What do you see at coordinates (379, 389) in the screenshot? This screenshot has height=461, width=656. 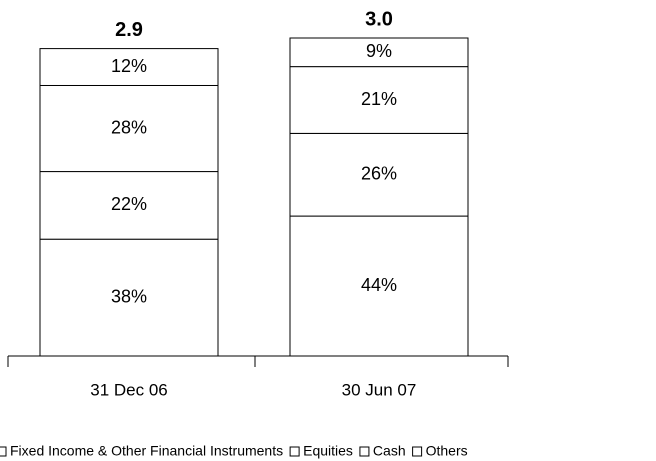 I see `x-tick-label: 30 Jun 07` at bounding box center [379, 389].